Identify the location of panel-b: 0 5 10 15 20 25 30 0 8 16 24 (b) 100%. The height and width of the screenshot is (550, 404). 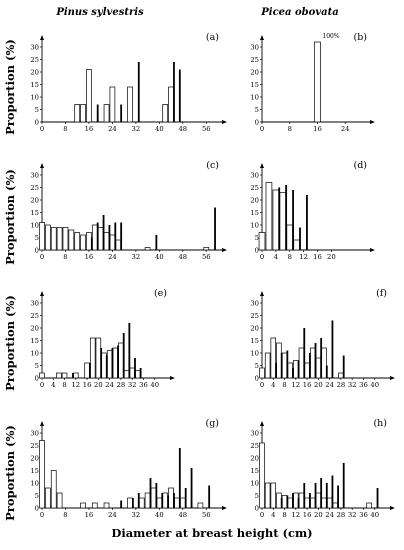
(312, 82).